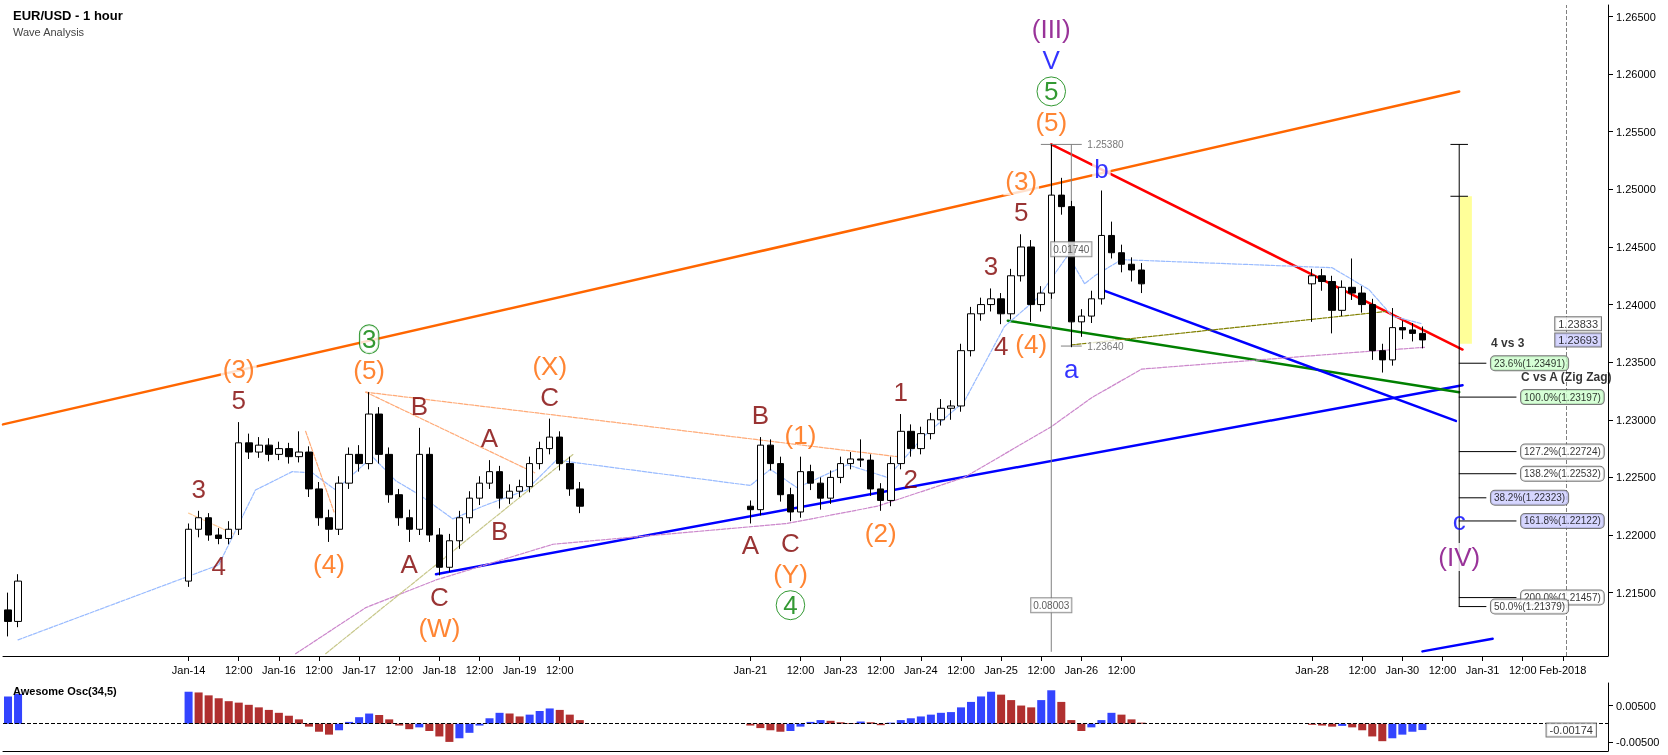 The width and height of the screenshot is (1668, 755). What do you see at coordinates (1482, 669) in the screenshot?
I see `x-tick-label: Jan-31` at bounding box center [1482, 669].